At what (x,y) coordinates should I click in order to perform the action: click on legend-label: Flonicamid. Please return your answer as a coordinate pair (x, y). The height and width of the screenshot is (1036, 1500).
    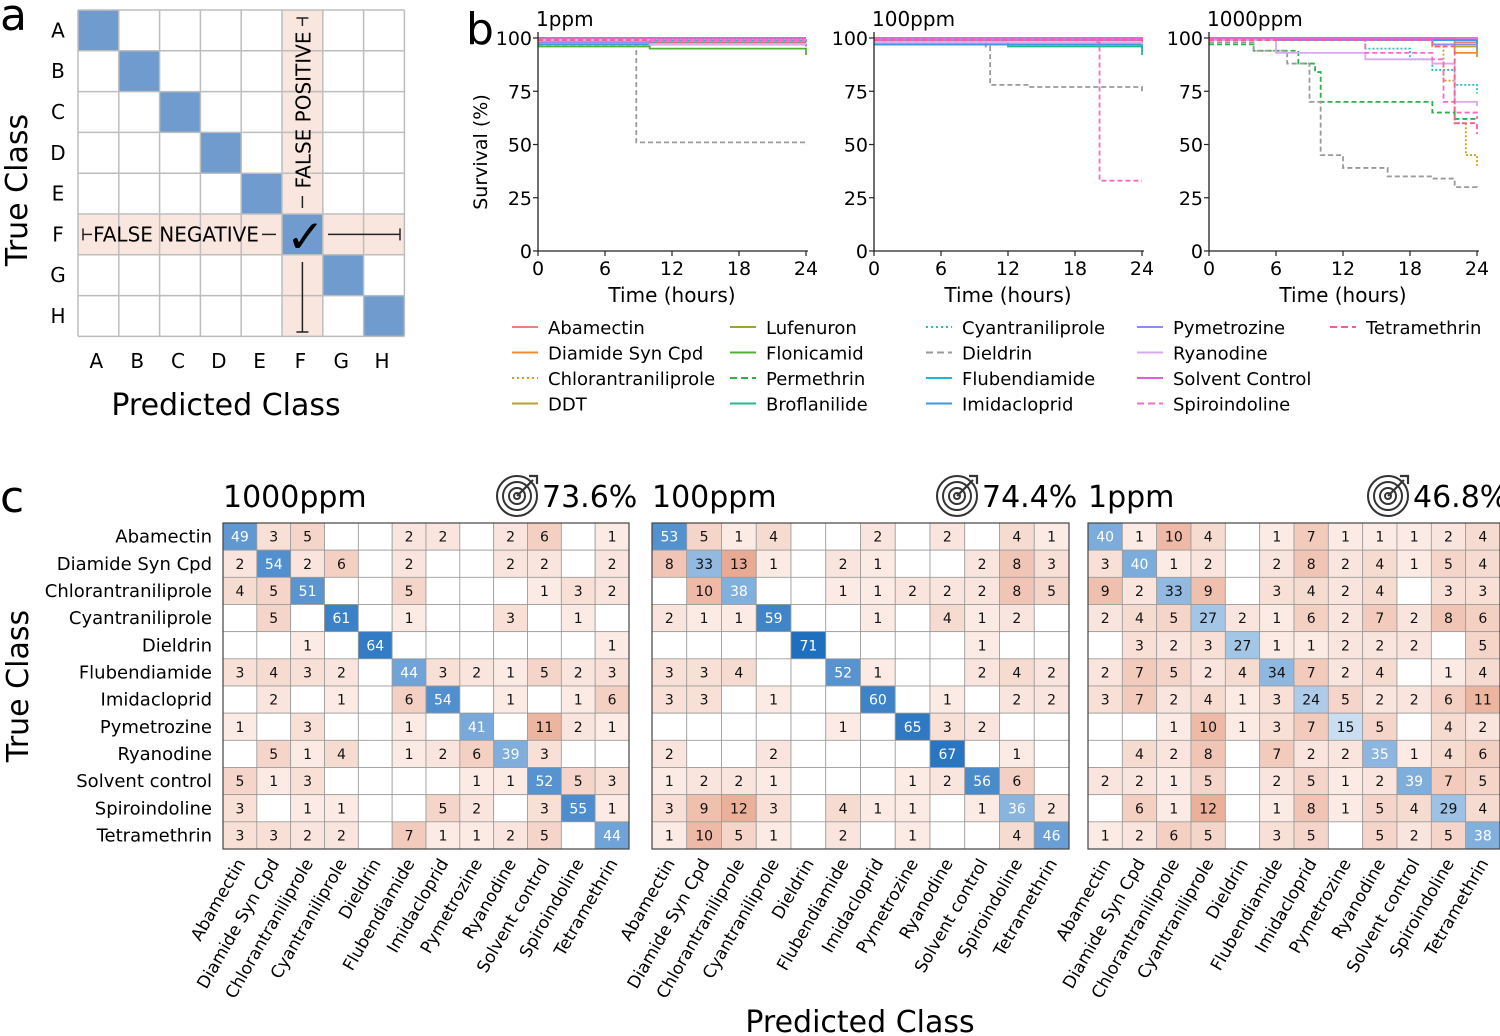
    Looking at the image, I should click on (815, 354).